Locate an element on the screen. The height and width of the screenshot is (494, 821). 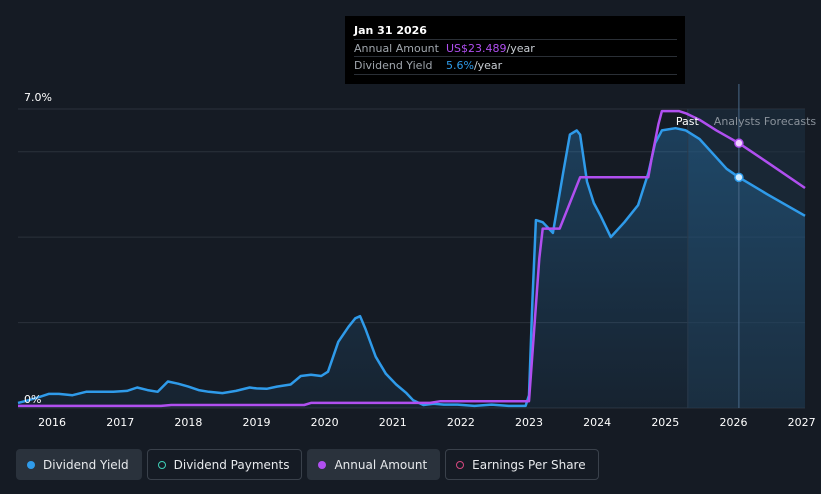
x-tick-label: 2019 is located at coordinates (256, 422).